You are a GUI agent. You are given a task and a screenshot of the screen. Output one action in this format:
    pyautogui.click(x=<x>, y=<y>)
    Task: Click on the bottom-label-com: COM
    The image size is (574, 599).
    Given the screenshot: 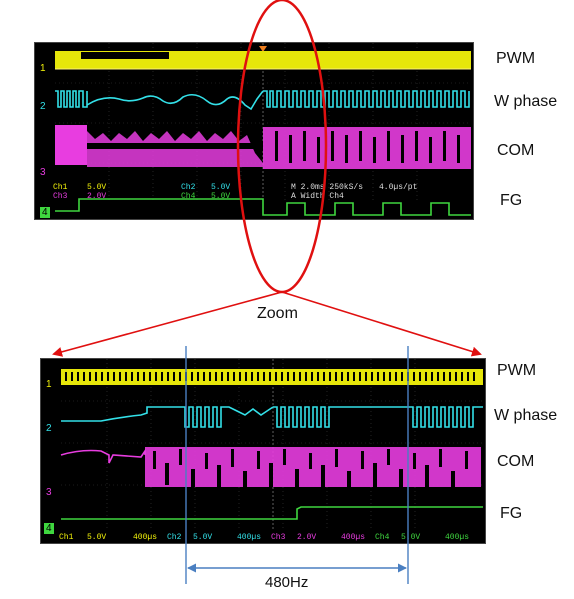 What is the action you would take?
    pyautogui.click(x=516, y=461)
    